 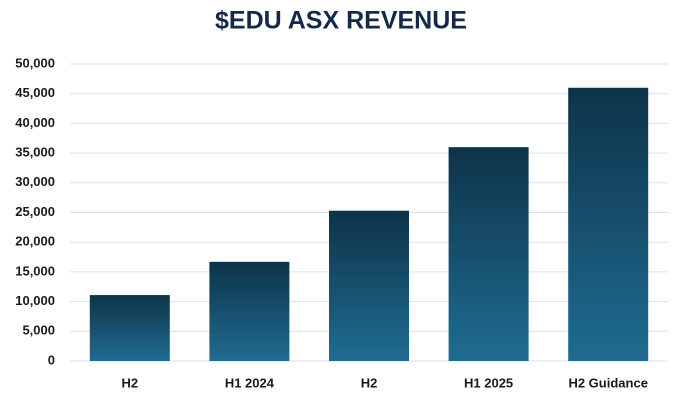 I want to click on x-tick-label: H2 Guidance, so click(x=607, y=382).